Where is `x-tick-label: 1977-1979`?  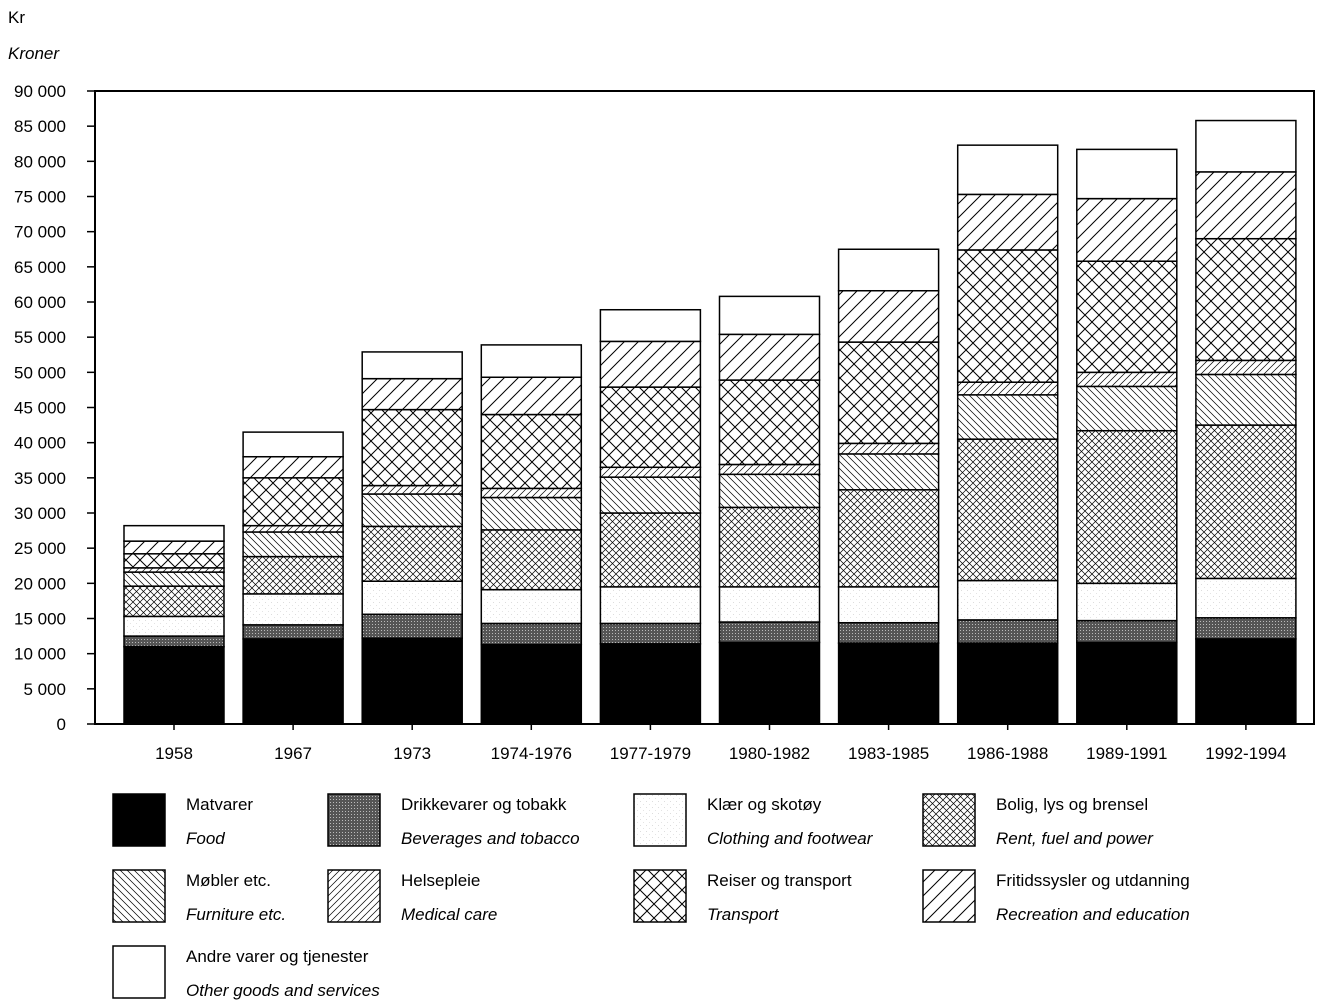 x-tick-label: 1977-1979 is located at coordinates (650, 753).